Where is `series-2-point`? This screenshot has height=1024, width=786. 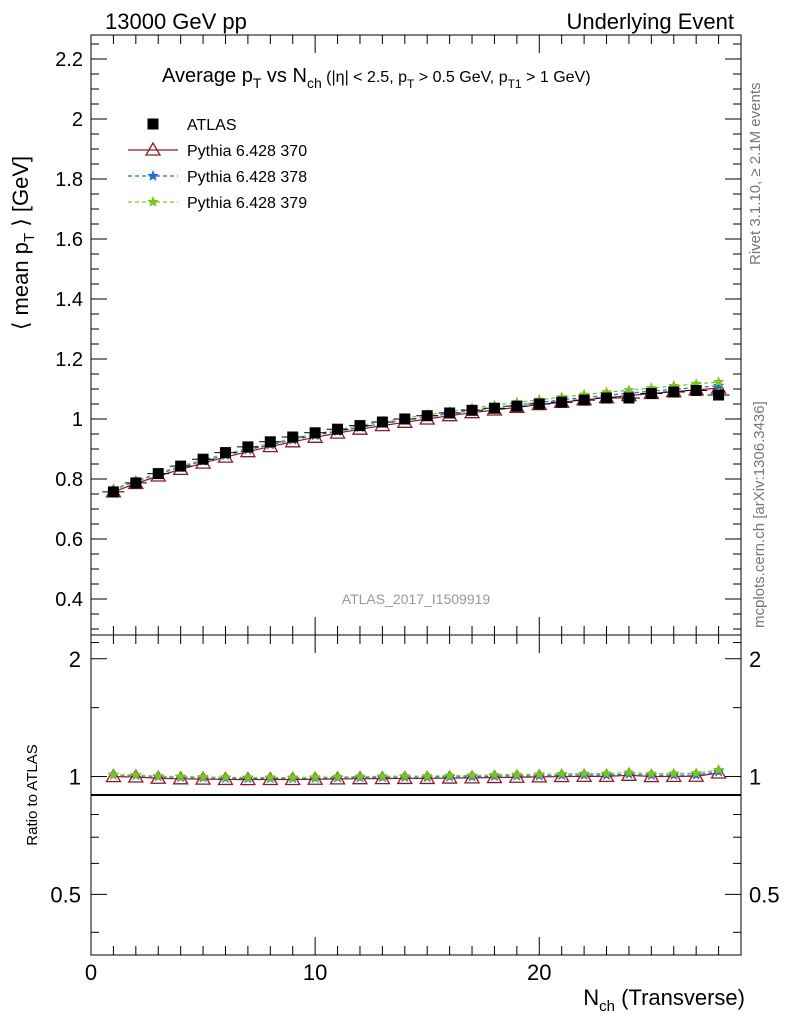
series-2-point is located at coordinates (718, 385).